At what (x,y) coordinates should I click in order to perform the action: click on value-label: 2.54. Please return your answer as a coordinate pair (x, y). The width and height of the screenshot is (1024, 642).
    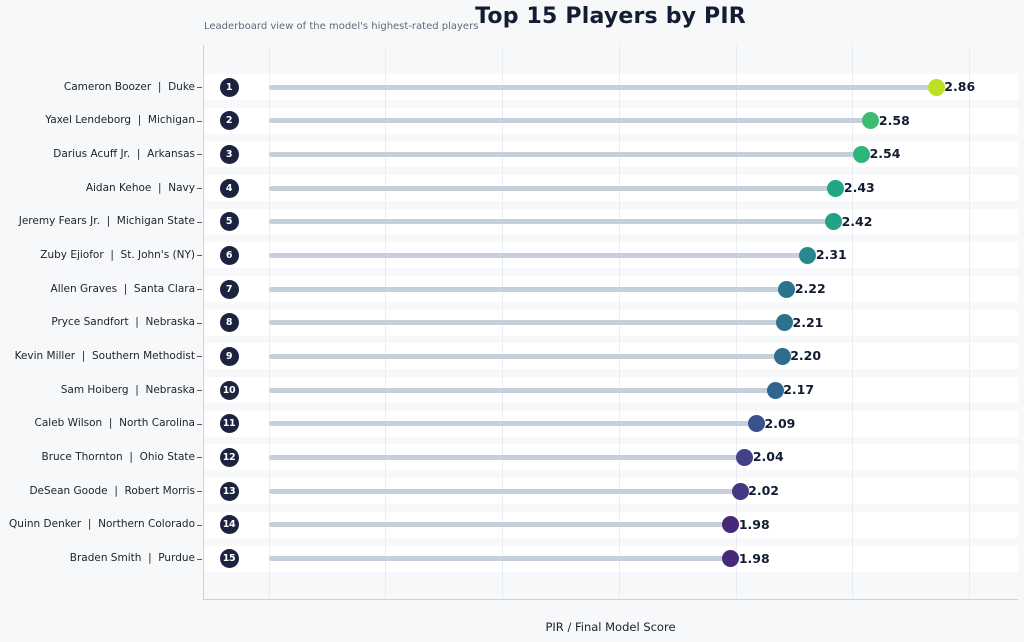
    Looking at the image, I should click on (885, 154).